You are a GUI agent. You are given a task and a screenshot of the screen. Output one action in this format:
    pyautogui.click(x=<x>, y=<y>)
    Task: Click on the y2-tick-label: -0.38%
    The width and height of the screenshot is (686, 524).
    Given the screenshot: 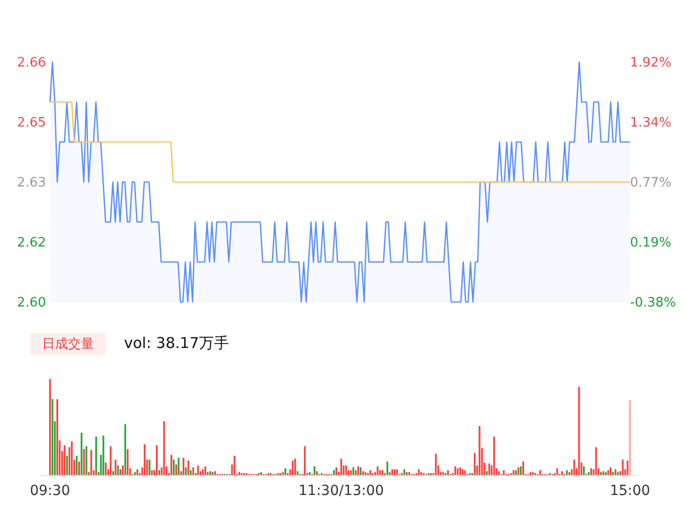 What is the action you would take?
    pyautogui.click(x=653, y=303)
    